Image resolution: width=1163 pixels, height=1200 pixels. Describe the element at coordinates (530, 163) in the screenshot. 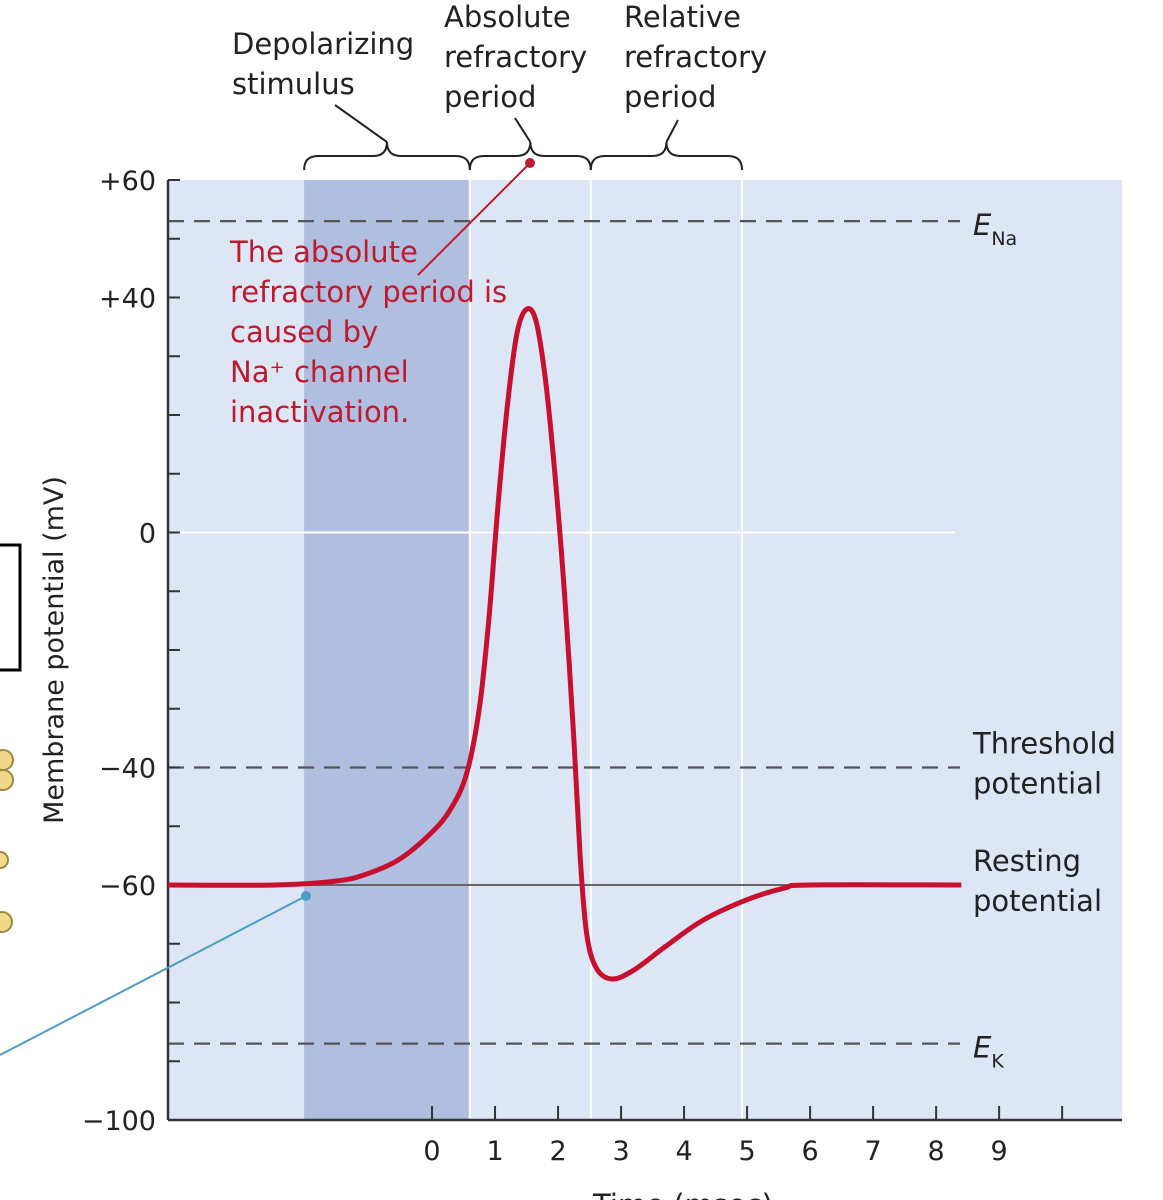

I see `annotation-dot` at that location.